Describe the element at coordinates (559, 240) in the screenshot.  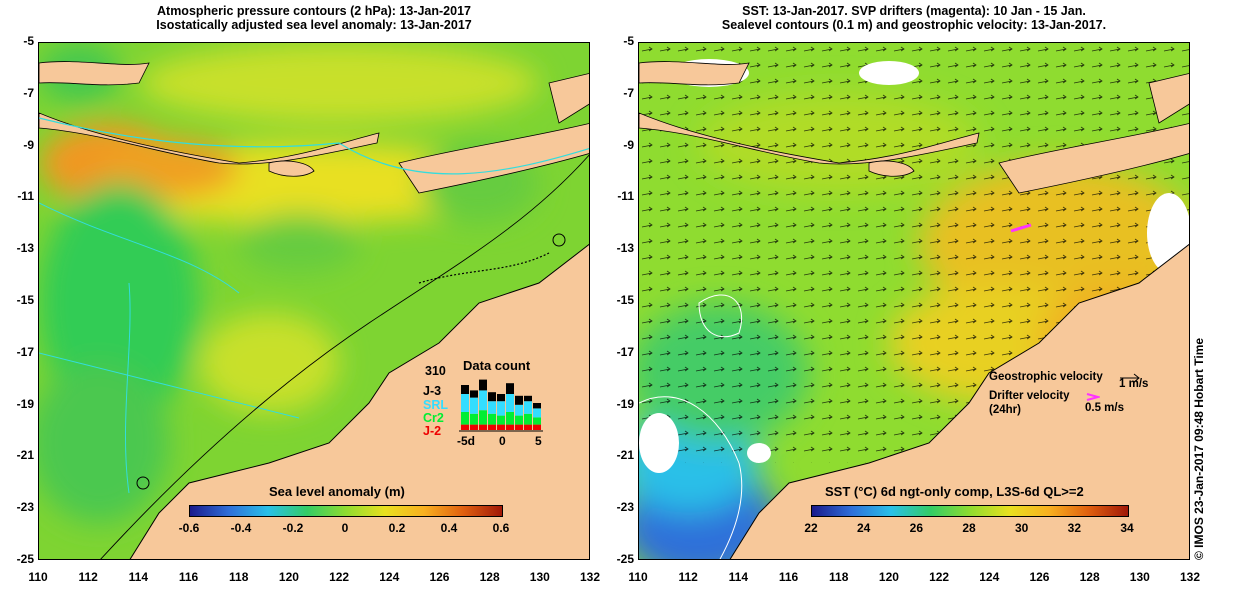
I see `tide-gauge-darwin` at that location.